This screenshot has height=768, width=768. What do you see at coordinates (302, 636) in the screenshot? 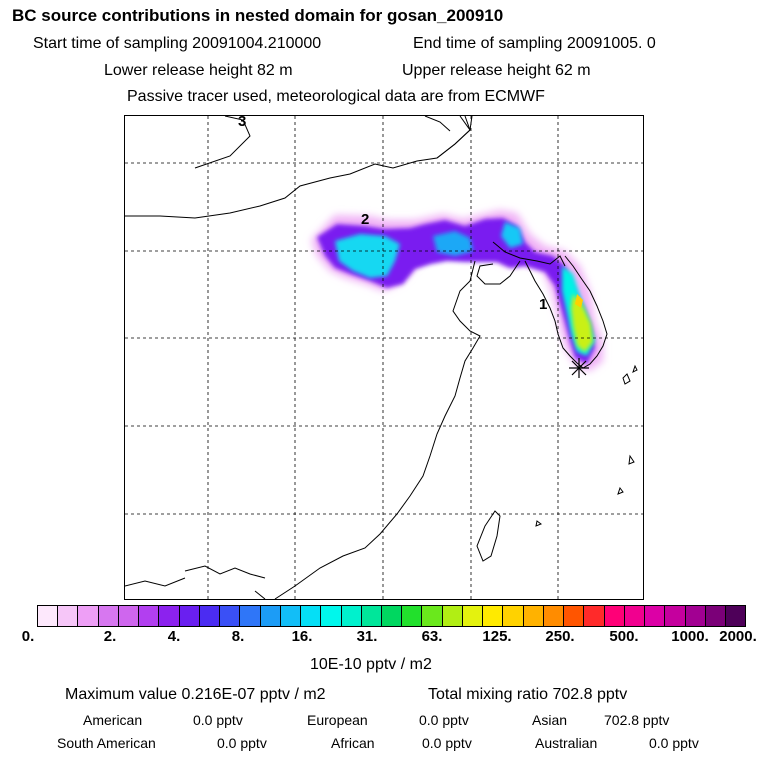
I see `color-scale-tick-label: 16.` at bounding box center [302, 636].